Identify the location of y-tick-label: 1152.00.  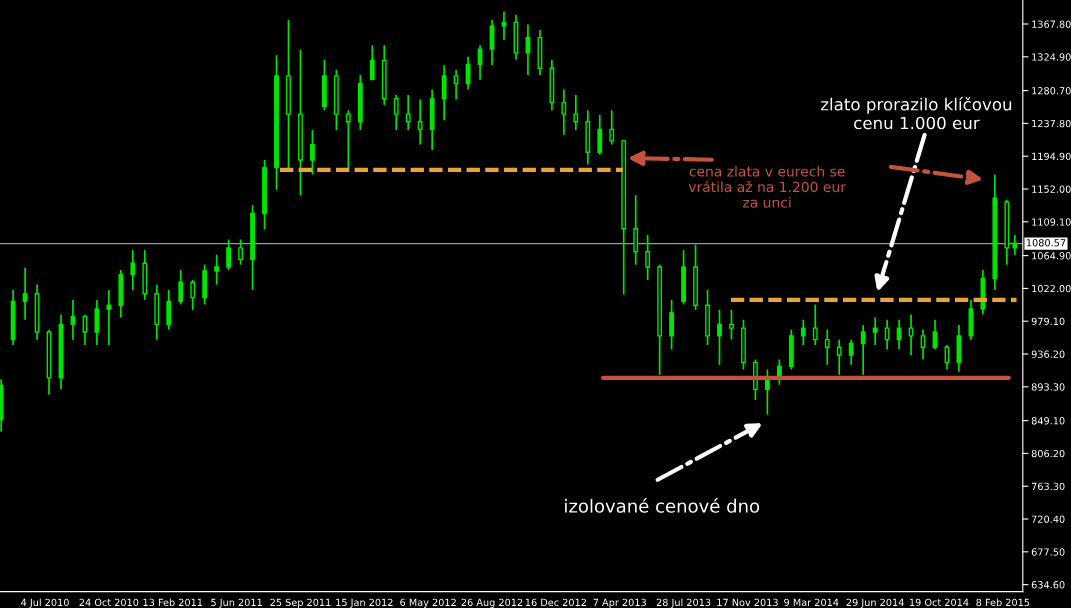
(1051, 189).